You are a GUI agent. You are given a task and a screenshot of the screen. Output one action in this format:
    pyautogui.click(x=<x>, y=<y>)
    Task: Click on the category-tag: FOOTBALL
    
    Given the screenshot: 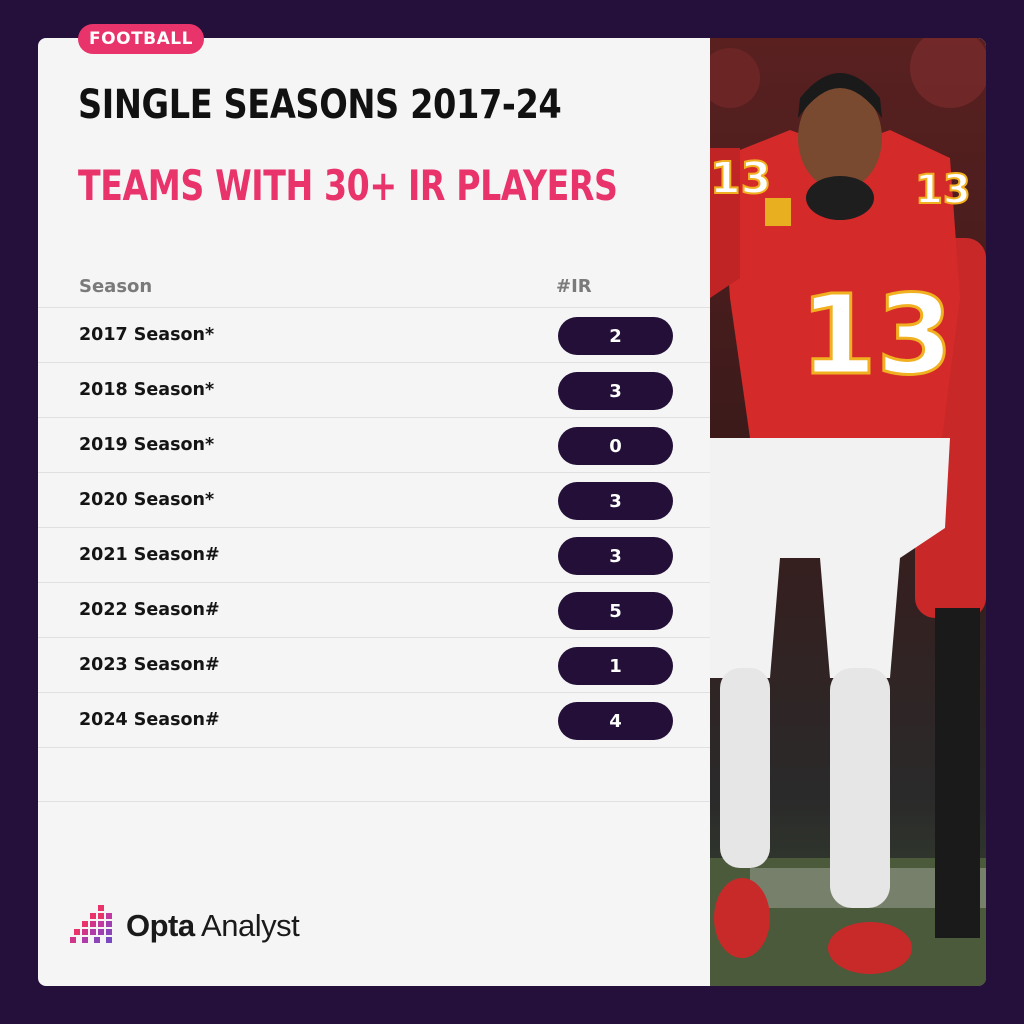 What is the action you would take?
    pyautogui.click(x=141, y=39)
    